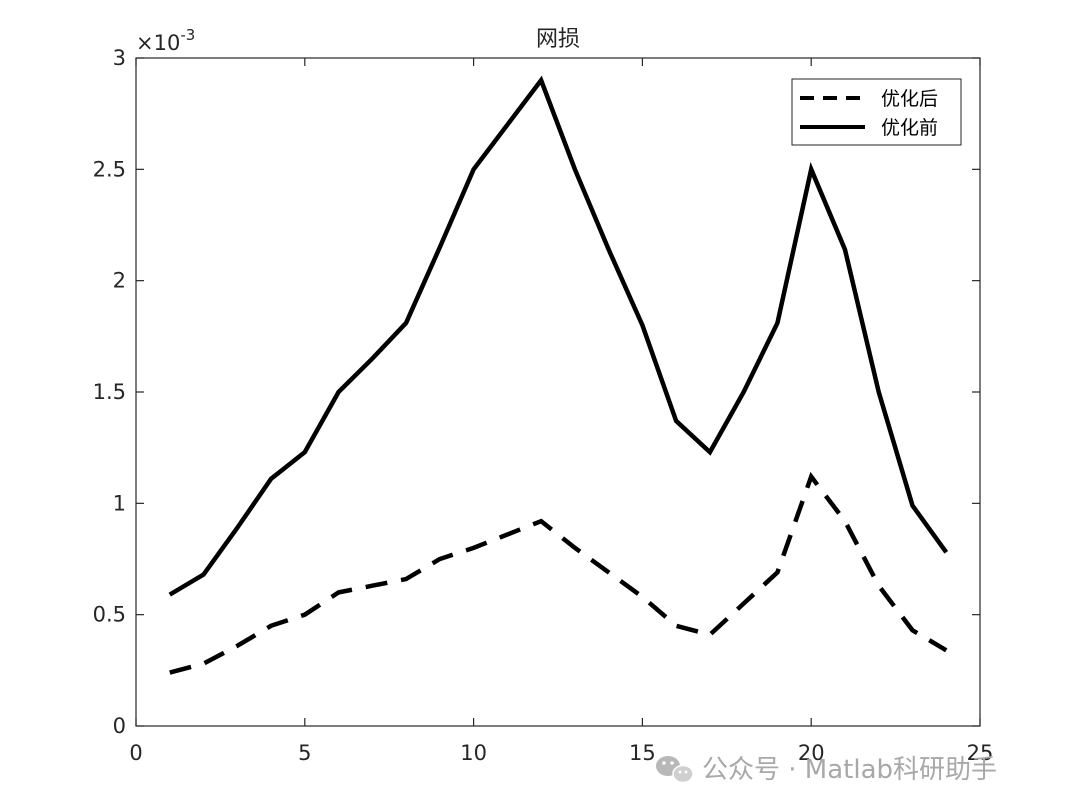 The width and height of the screenshot is (1080, 810). What do you see at coordinates (158, 43) in the screenshot?
I see `y-exponent-base: ×10` at bounding box center [158, 43].